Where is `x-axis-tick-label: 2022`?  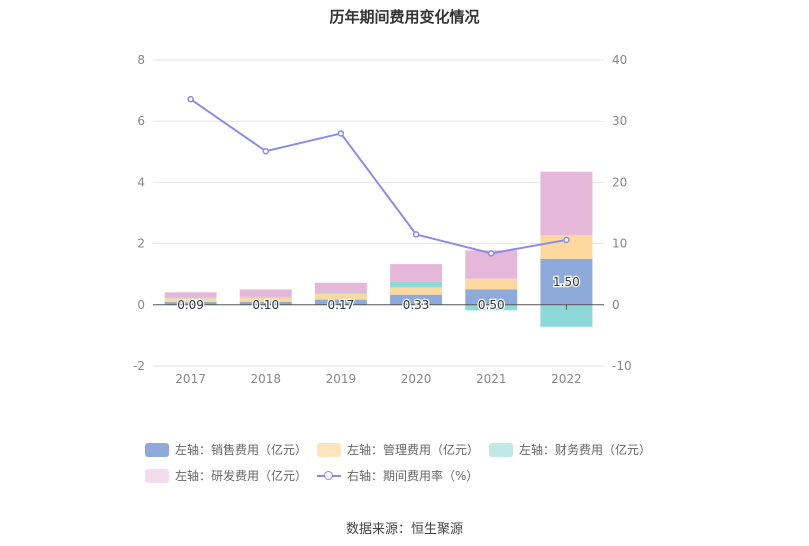 x-axis-tick-label: 2022 is located at coordinates (566, 379).